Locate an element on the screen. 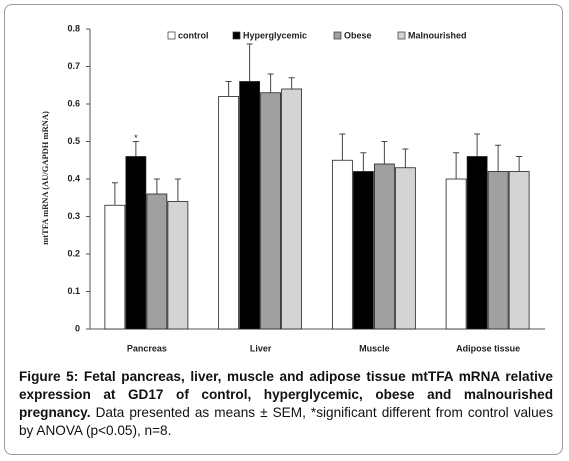 The image size is (569, 461). x-tick-label: Muscle is located at coordinates (374, 348).